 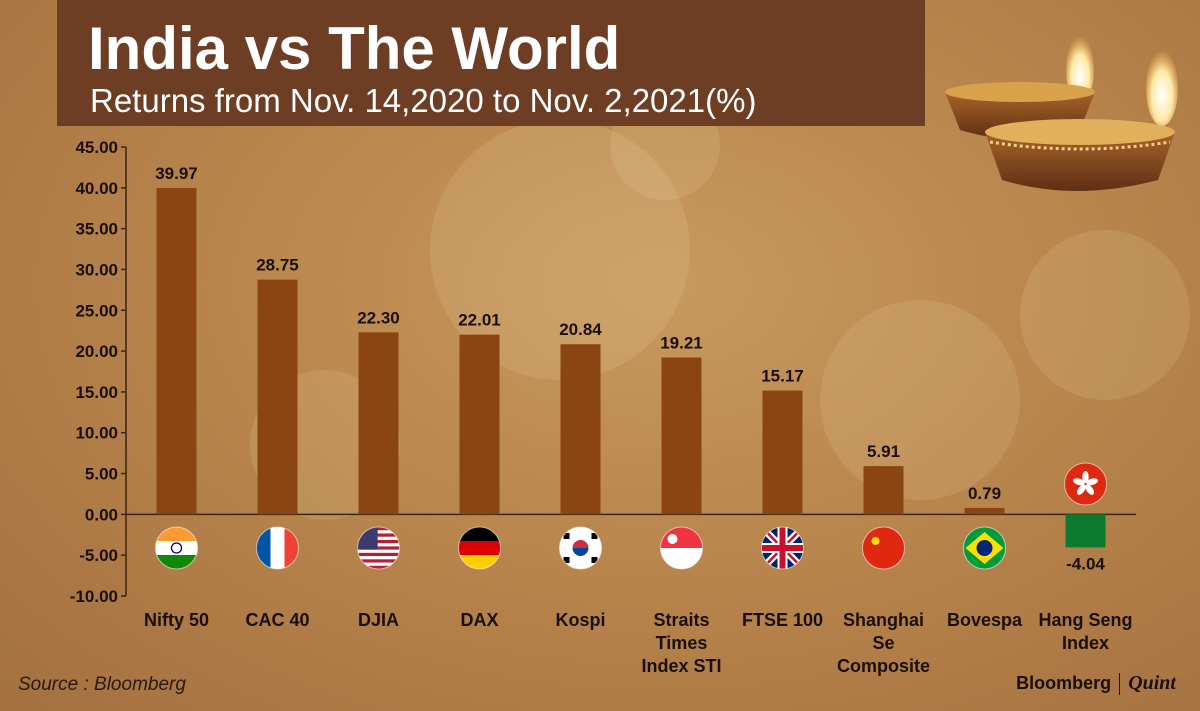 I want to click on y-tick-label: 20.00, so click(x=96, y=351).